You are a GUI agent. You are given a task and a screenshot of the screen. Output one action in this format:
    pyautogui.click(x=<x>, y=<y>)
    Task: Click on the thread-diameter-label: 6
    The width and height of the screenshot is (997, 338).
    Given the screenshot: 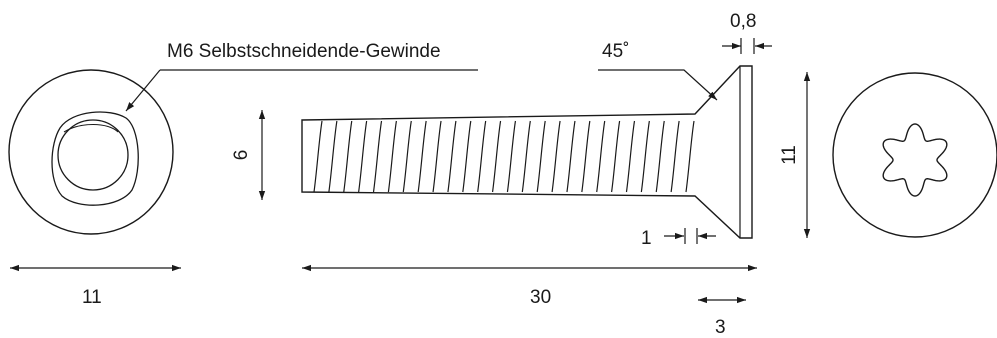 What is the action you would take?
    pyautogui.click(x=241, y=155)
    